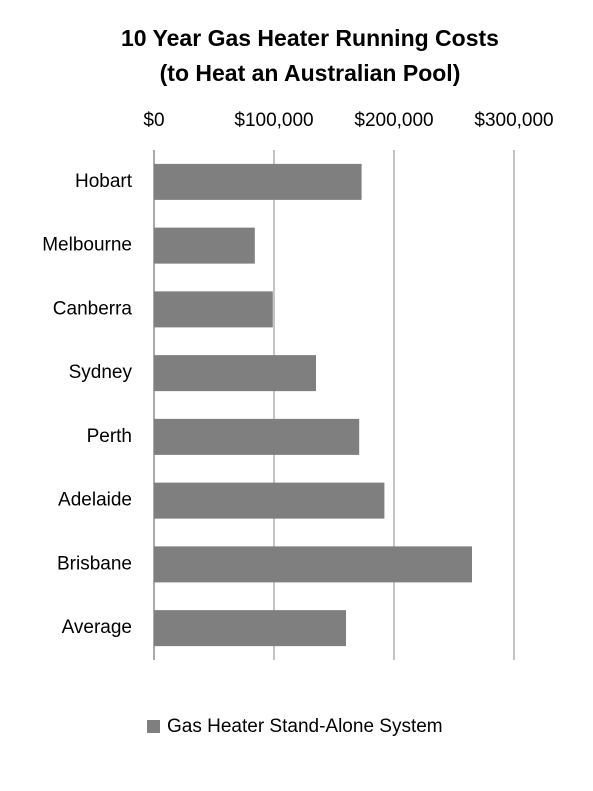 Image resolution: width=593 pixels, height=791 pixels. Describe the element at coordinates (93, 308) in the screenshot. I see `y-tick-label: Canberra` at that location.